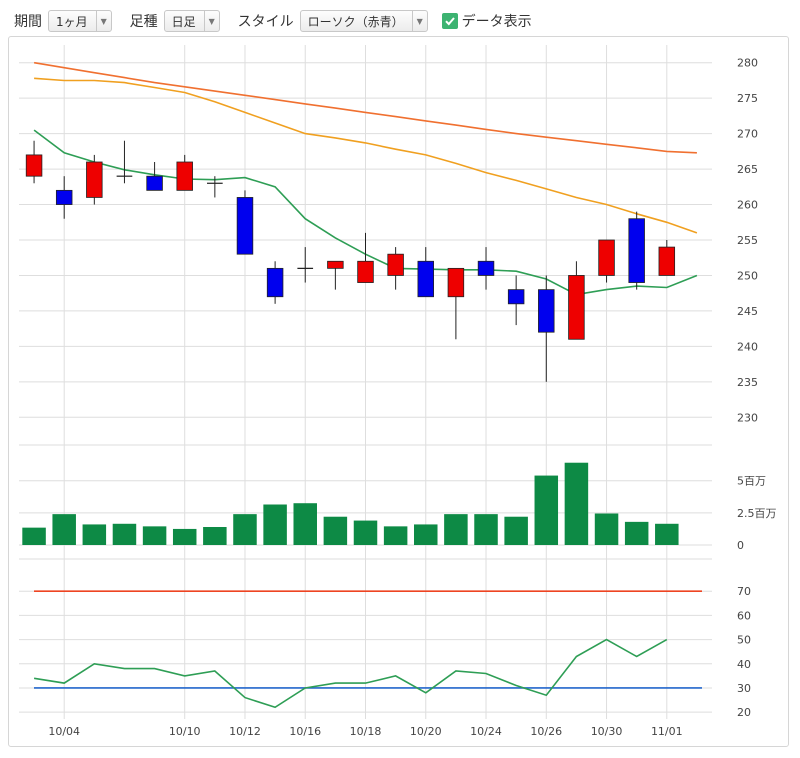  I want to click on price-axis-tick-label: 235, so click(747, 382).